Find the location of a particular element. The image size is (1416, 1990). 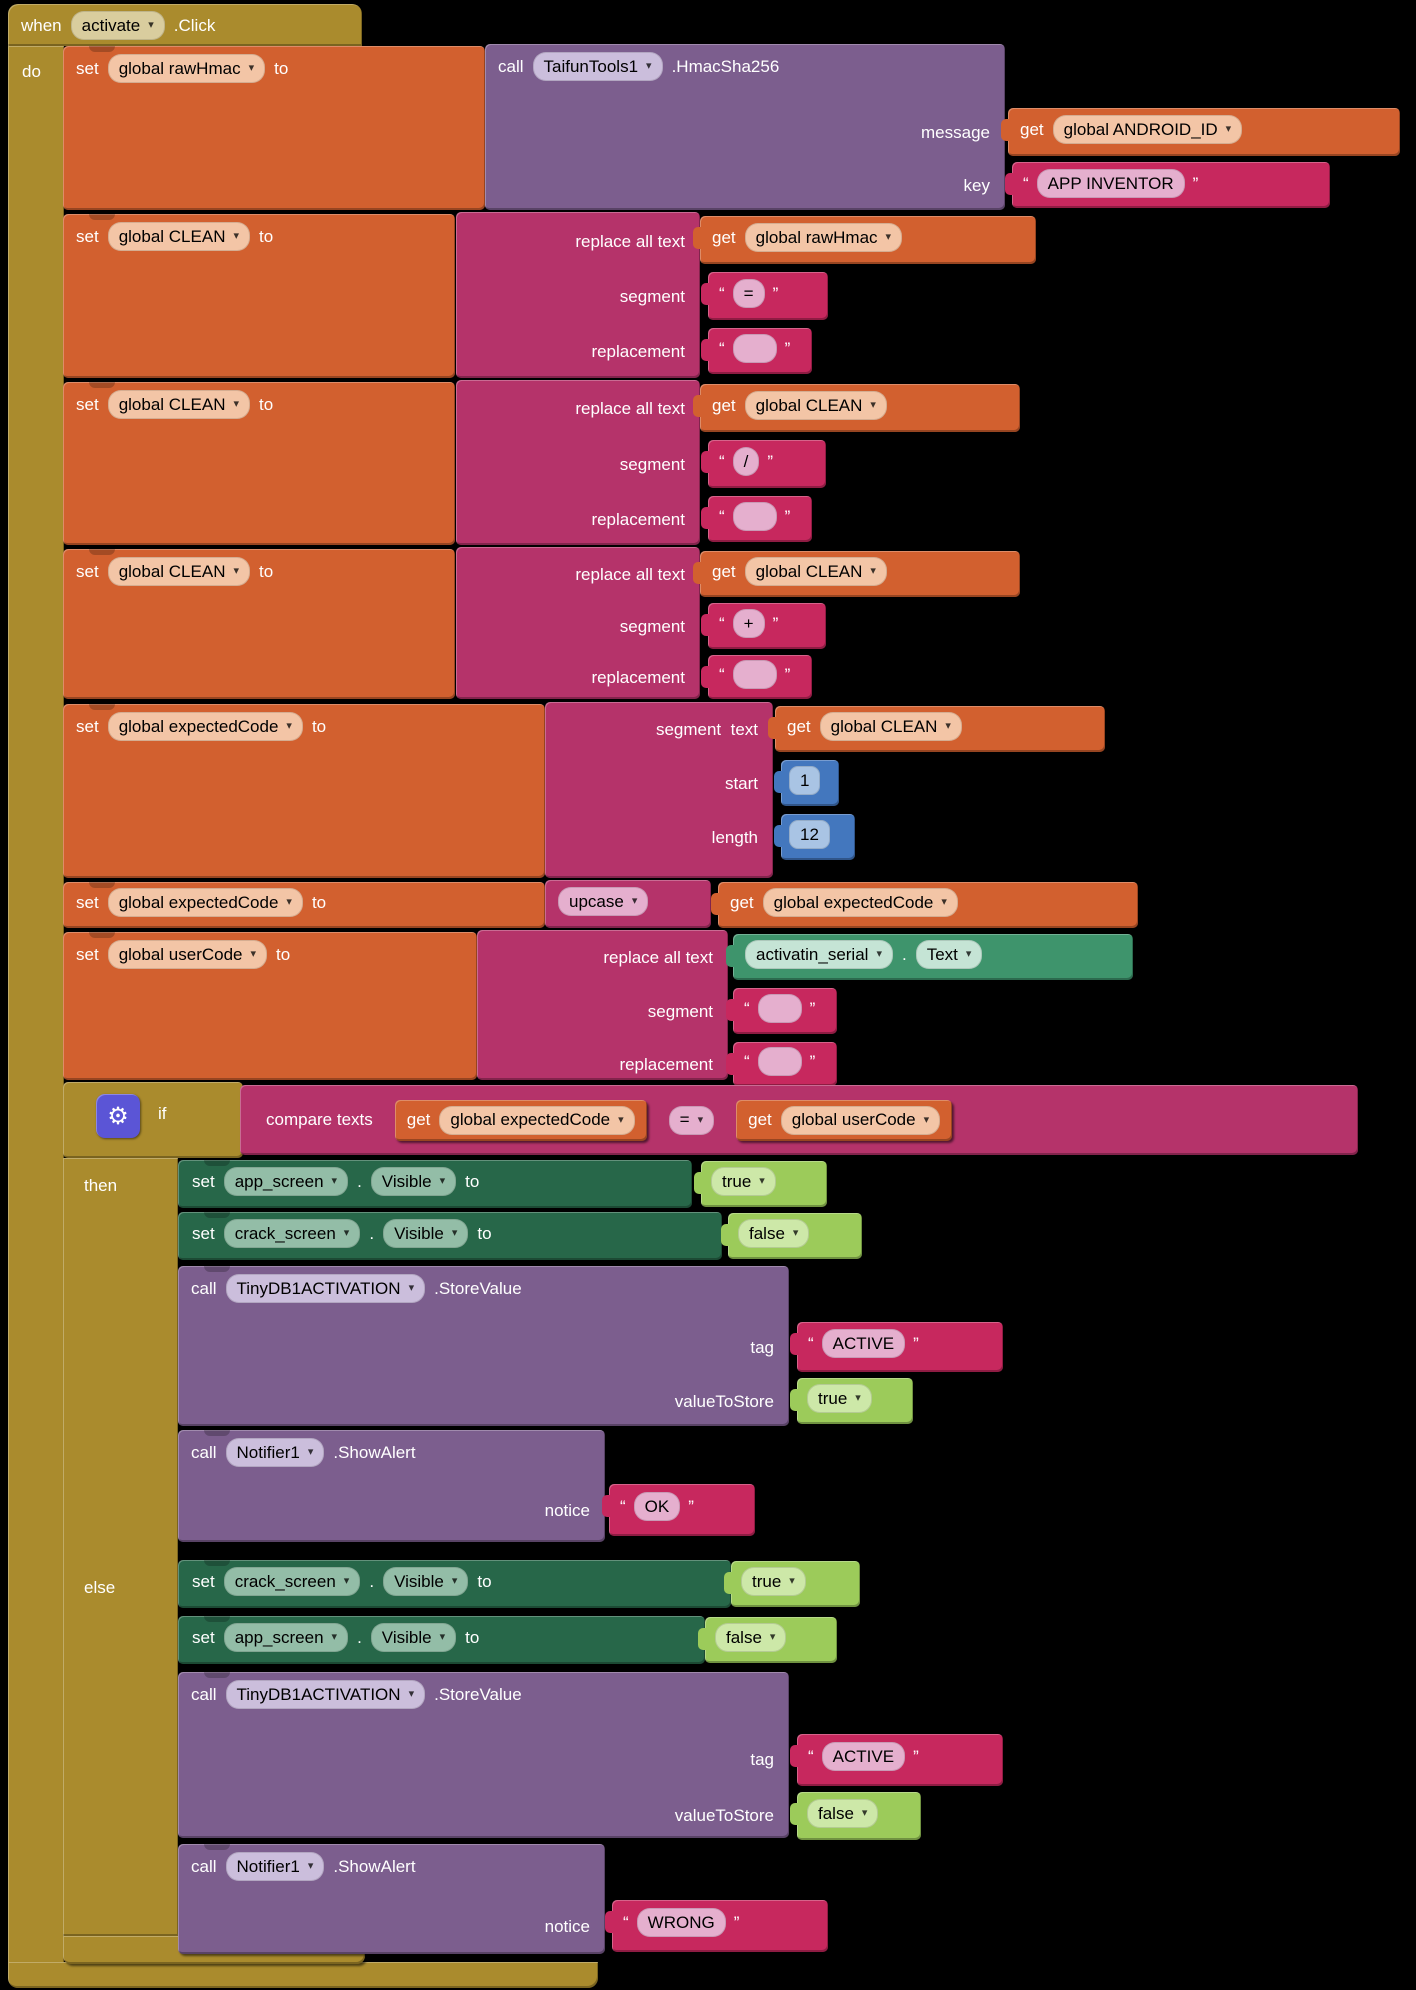

call-notifier-showalert-block-else: call Notifier1 .ShowAlert notice is located at coordinates (391, 1899).